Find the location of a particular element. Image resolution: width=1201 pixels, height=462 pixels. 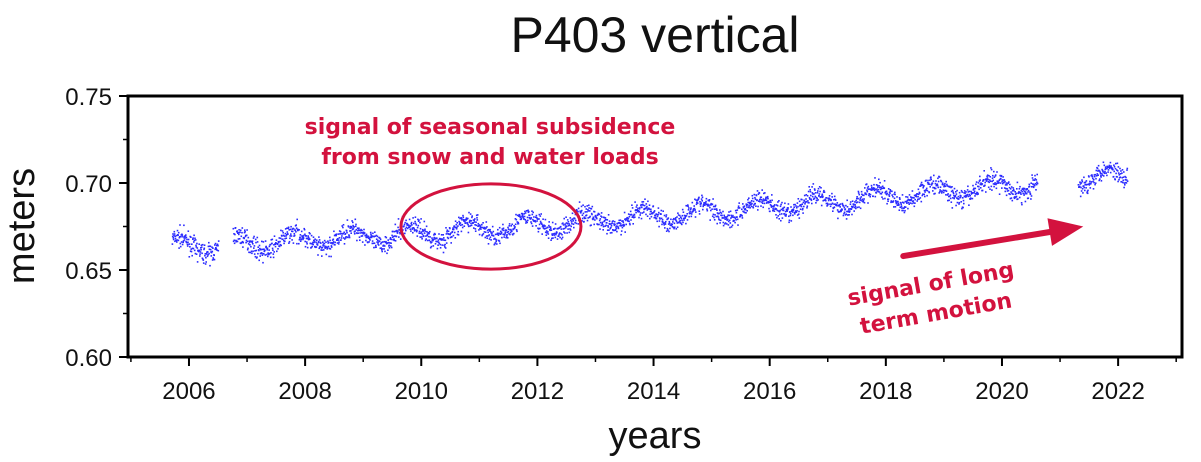

seasonal-annotation-text: from snow and water loads is located at coordinates (489, 157).